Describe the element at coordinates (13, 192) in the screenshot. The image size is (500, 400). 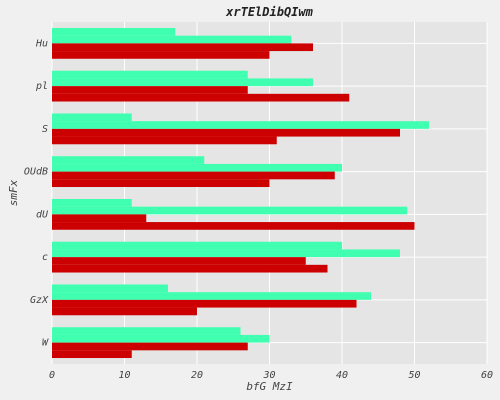
I see `y-axis-label: smFx` at that location.